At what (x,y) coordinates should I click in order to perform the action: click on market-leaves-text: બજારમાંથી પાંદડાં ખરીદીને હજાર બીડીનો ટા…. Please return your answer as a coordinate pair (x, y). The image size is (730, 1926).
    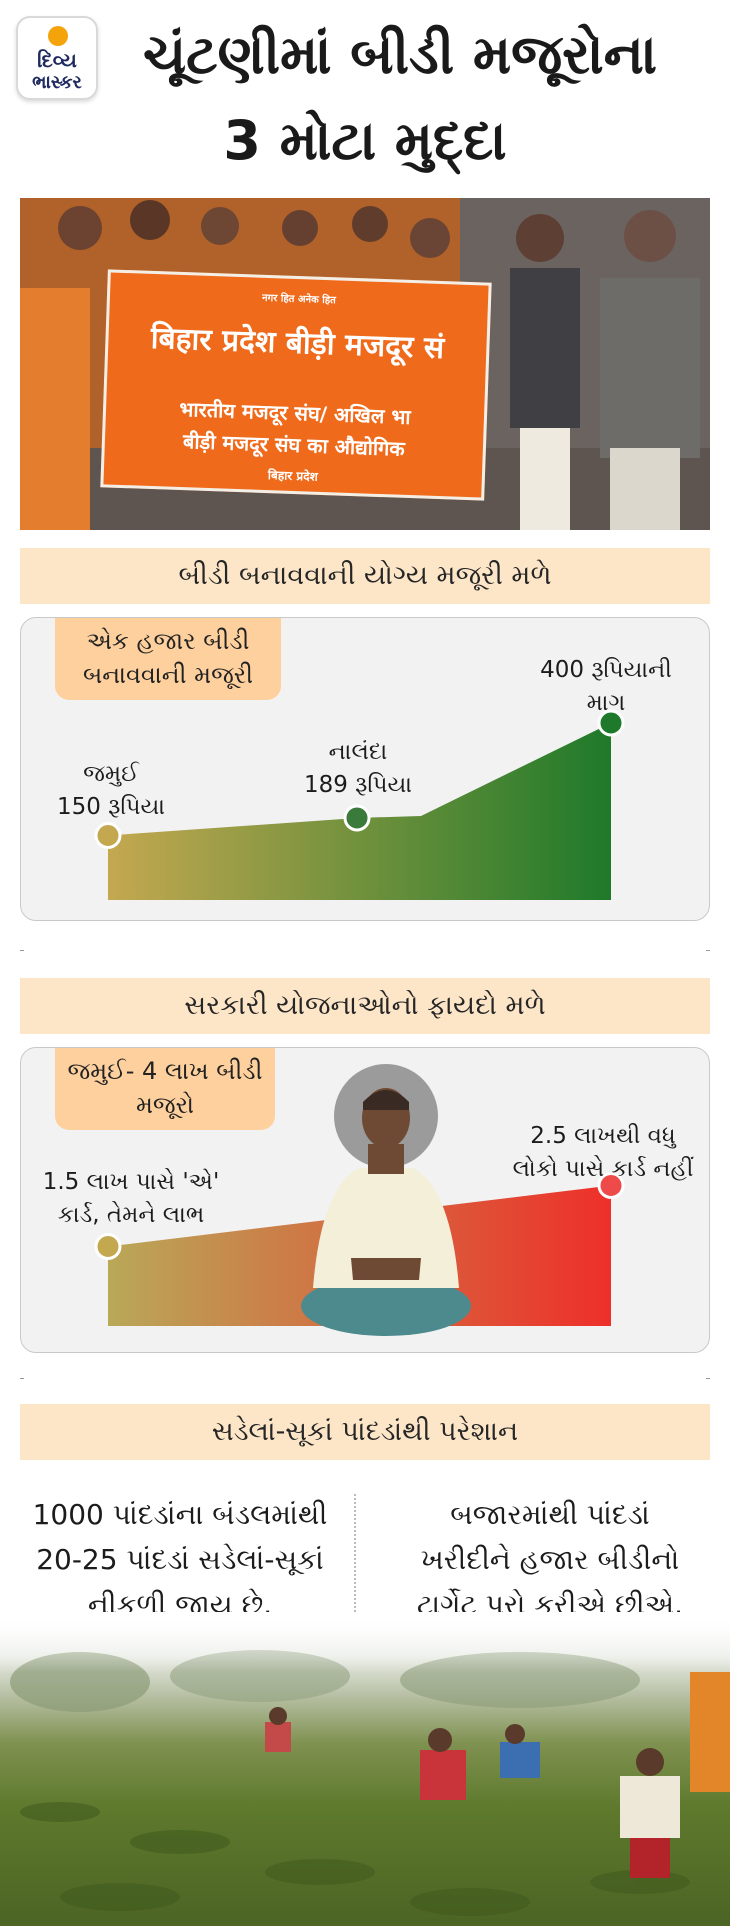
    Looking at the image, I should click on (550, 1559).